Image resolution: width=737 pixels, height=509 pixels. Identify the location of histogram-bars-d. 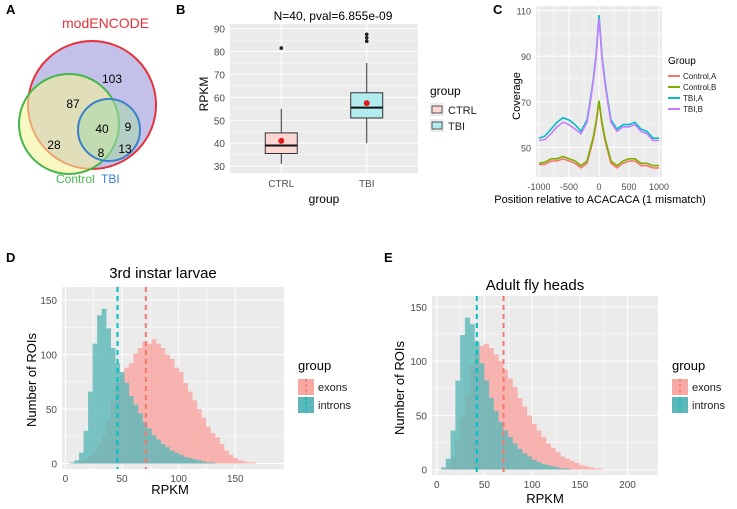
(162, 378).